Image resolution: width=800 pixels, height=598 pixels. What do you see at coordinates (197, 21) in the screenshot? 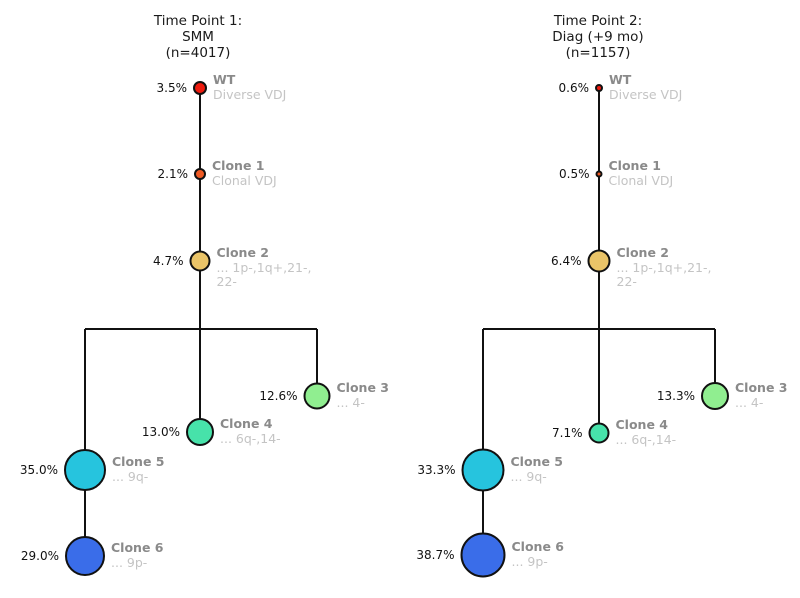
I see `panel-title-line: Time Point 1:` at bounding box center [197, 21].